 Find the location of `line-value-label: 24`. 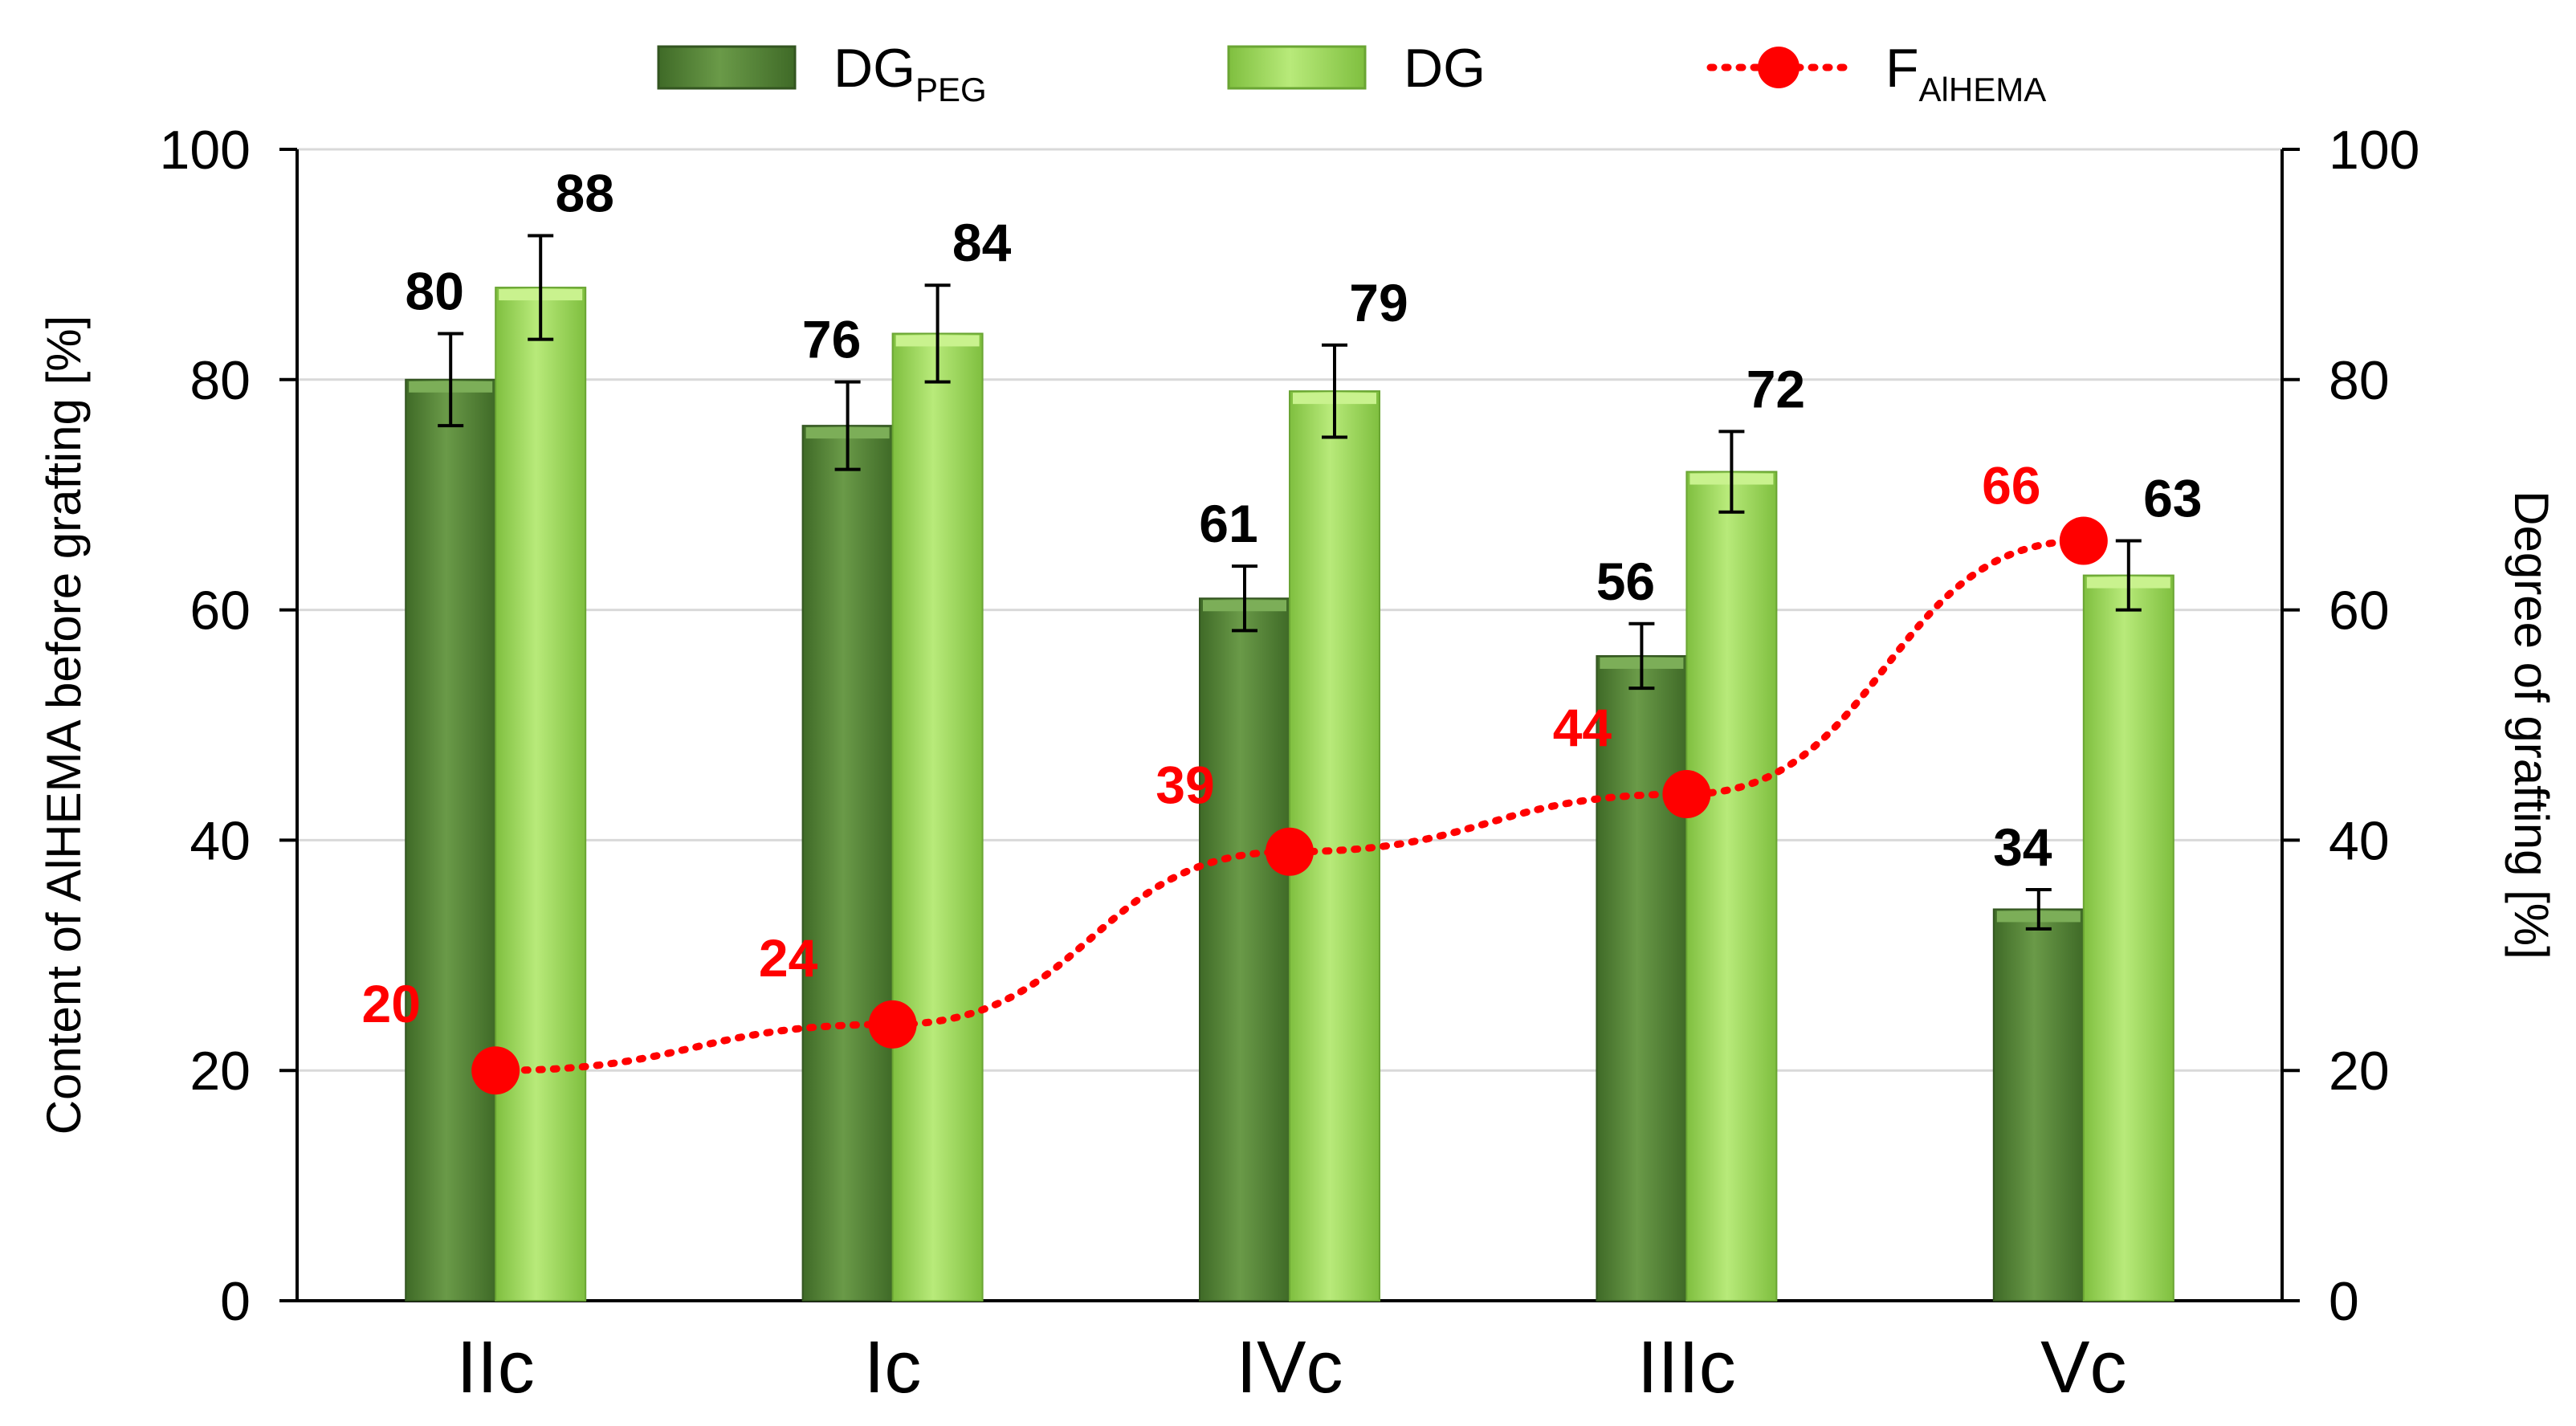

line-value-label: 24 is located at coordinates (788, 958).